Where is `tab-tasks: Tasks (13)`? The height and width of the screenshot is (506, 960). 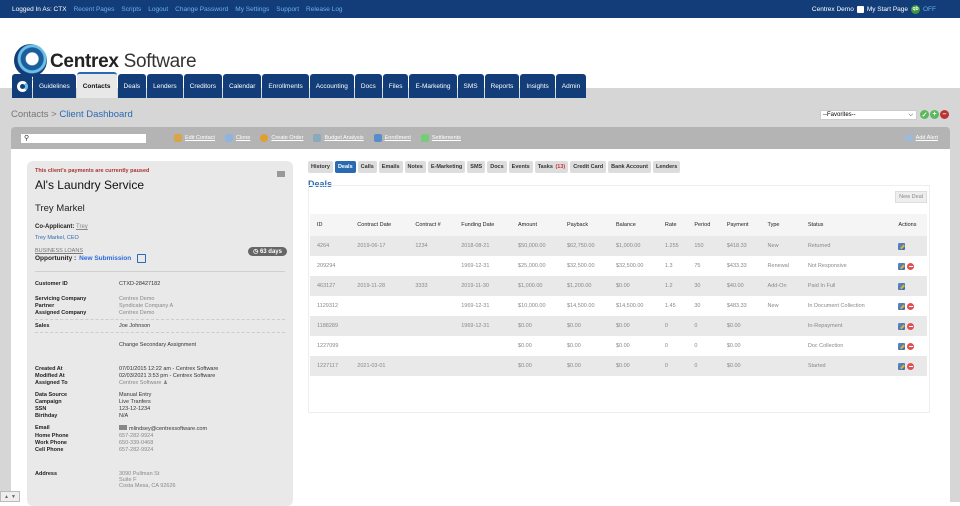 tab-tasks: Tasks (13) is located at coordinates (551, 167).